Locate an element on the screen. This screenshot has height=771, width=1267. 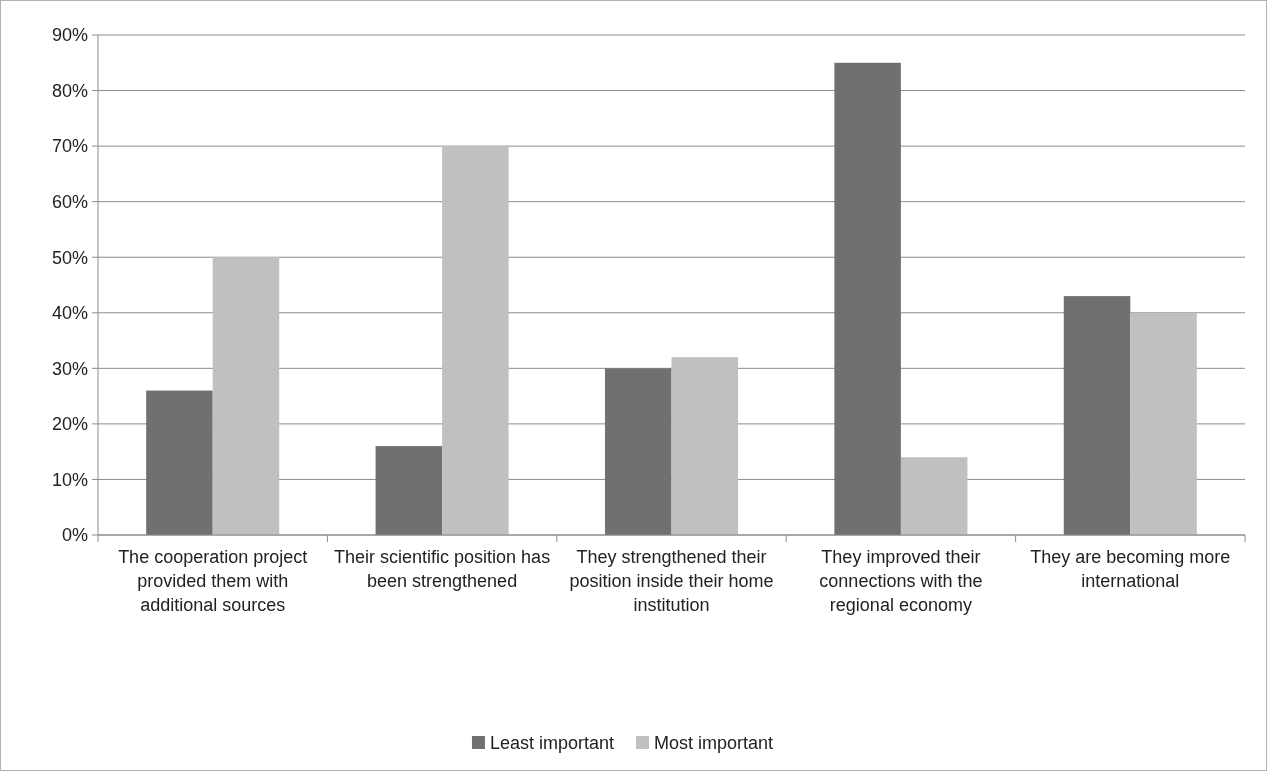
x-tick-label: The cooperation project provided them with additional sources is located at coordinates (213, 581).